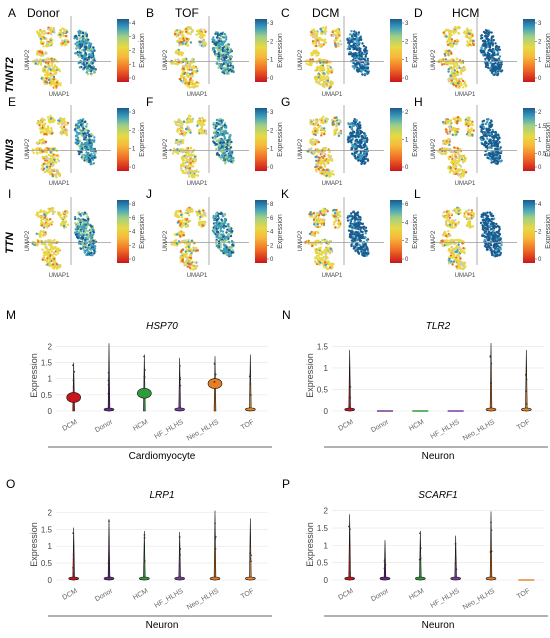 The image size is (550, 638). What do you see at coordinates (286, 484) in the screenshot?
I see `panel-letter: P` at bounding box center [286, 484].